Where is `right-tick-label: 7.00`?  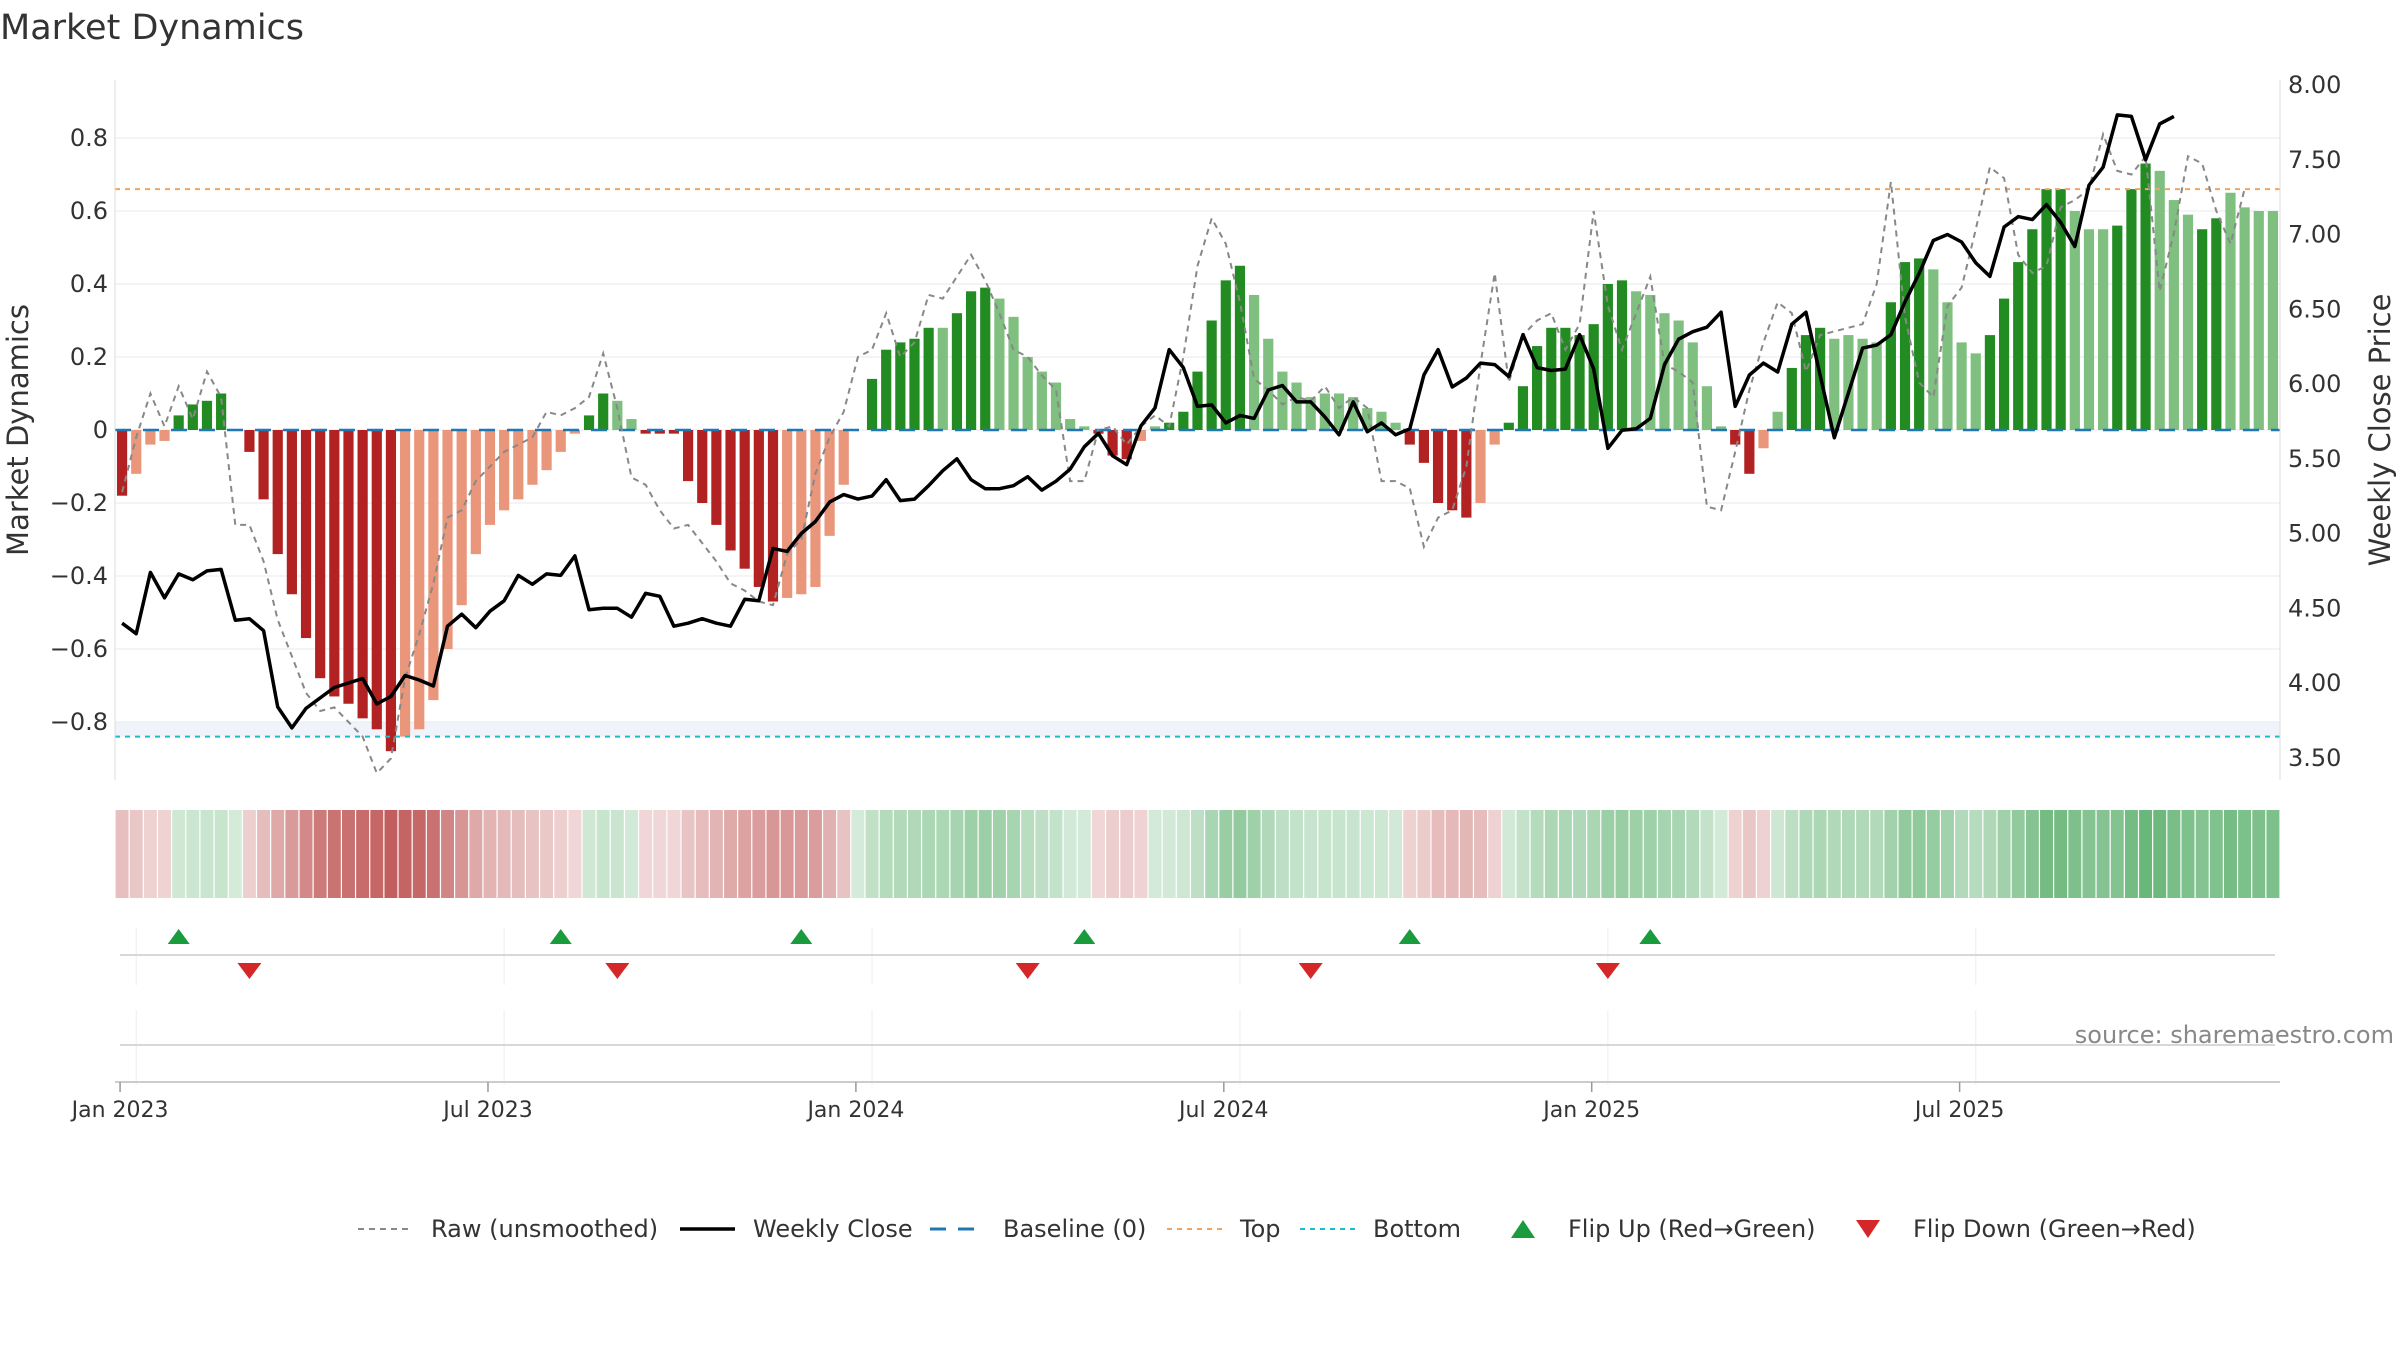 right-tick-label: 7.00 is located at coordinates (2314, 235).